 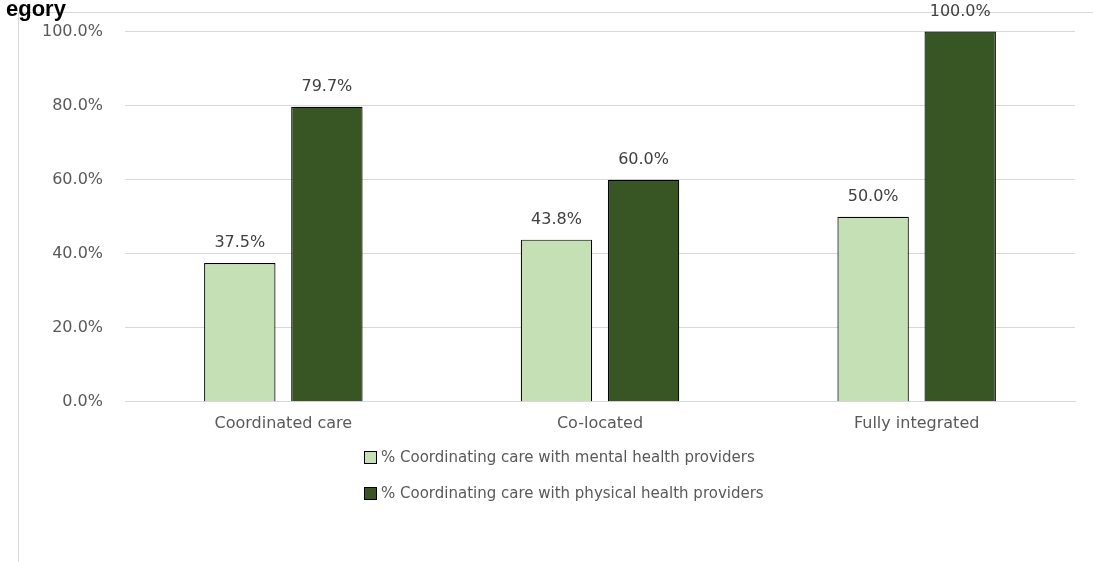 What do you see at coordinates (600, 422) in the screenshot?
I see `x-tick-label: Co-located` at bounding box center [600, 422].